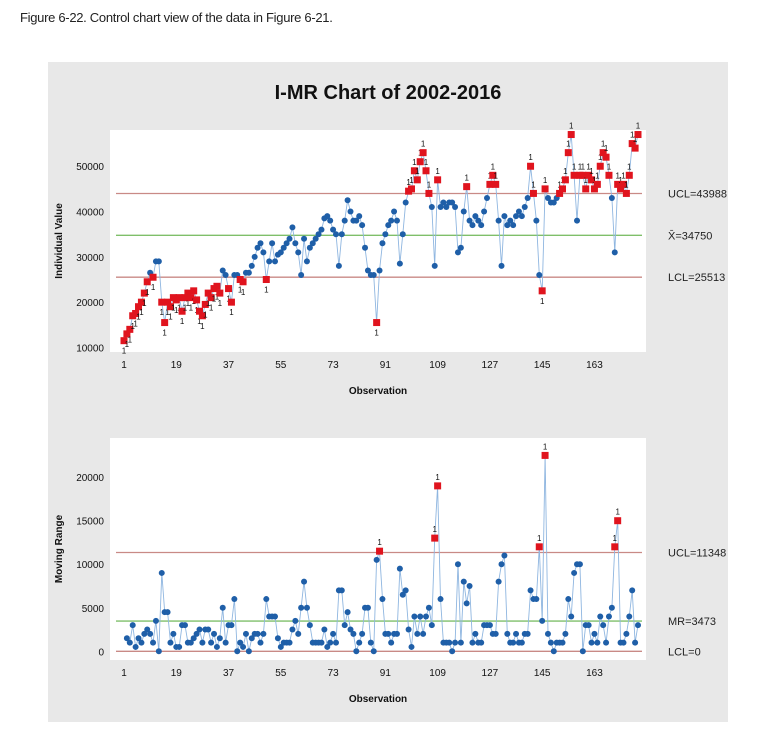  Describe the element at coordinates (697, 194) in the screenshot. I see `ucl-label: UCL=43988` at that location.